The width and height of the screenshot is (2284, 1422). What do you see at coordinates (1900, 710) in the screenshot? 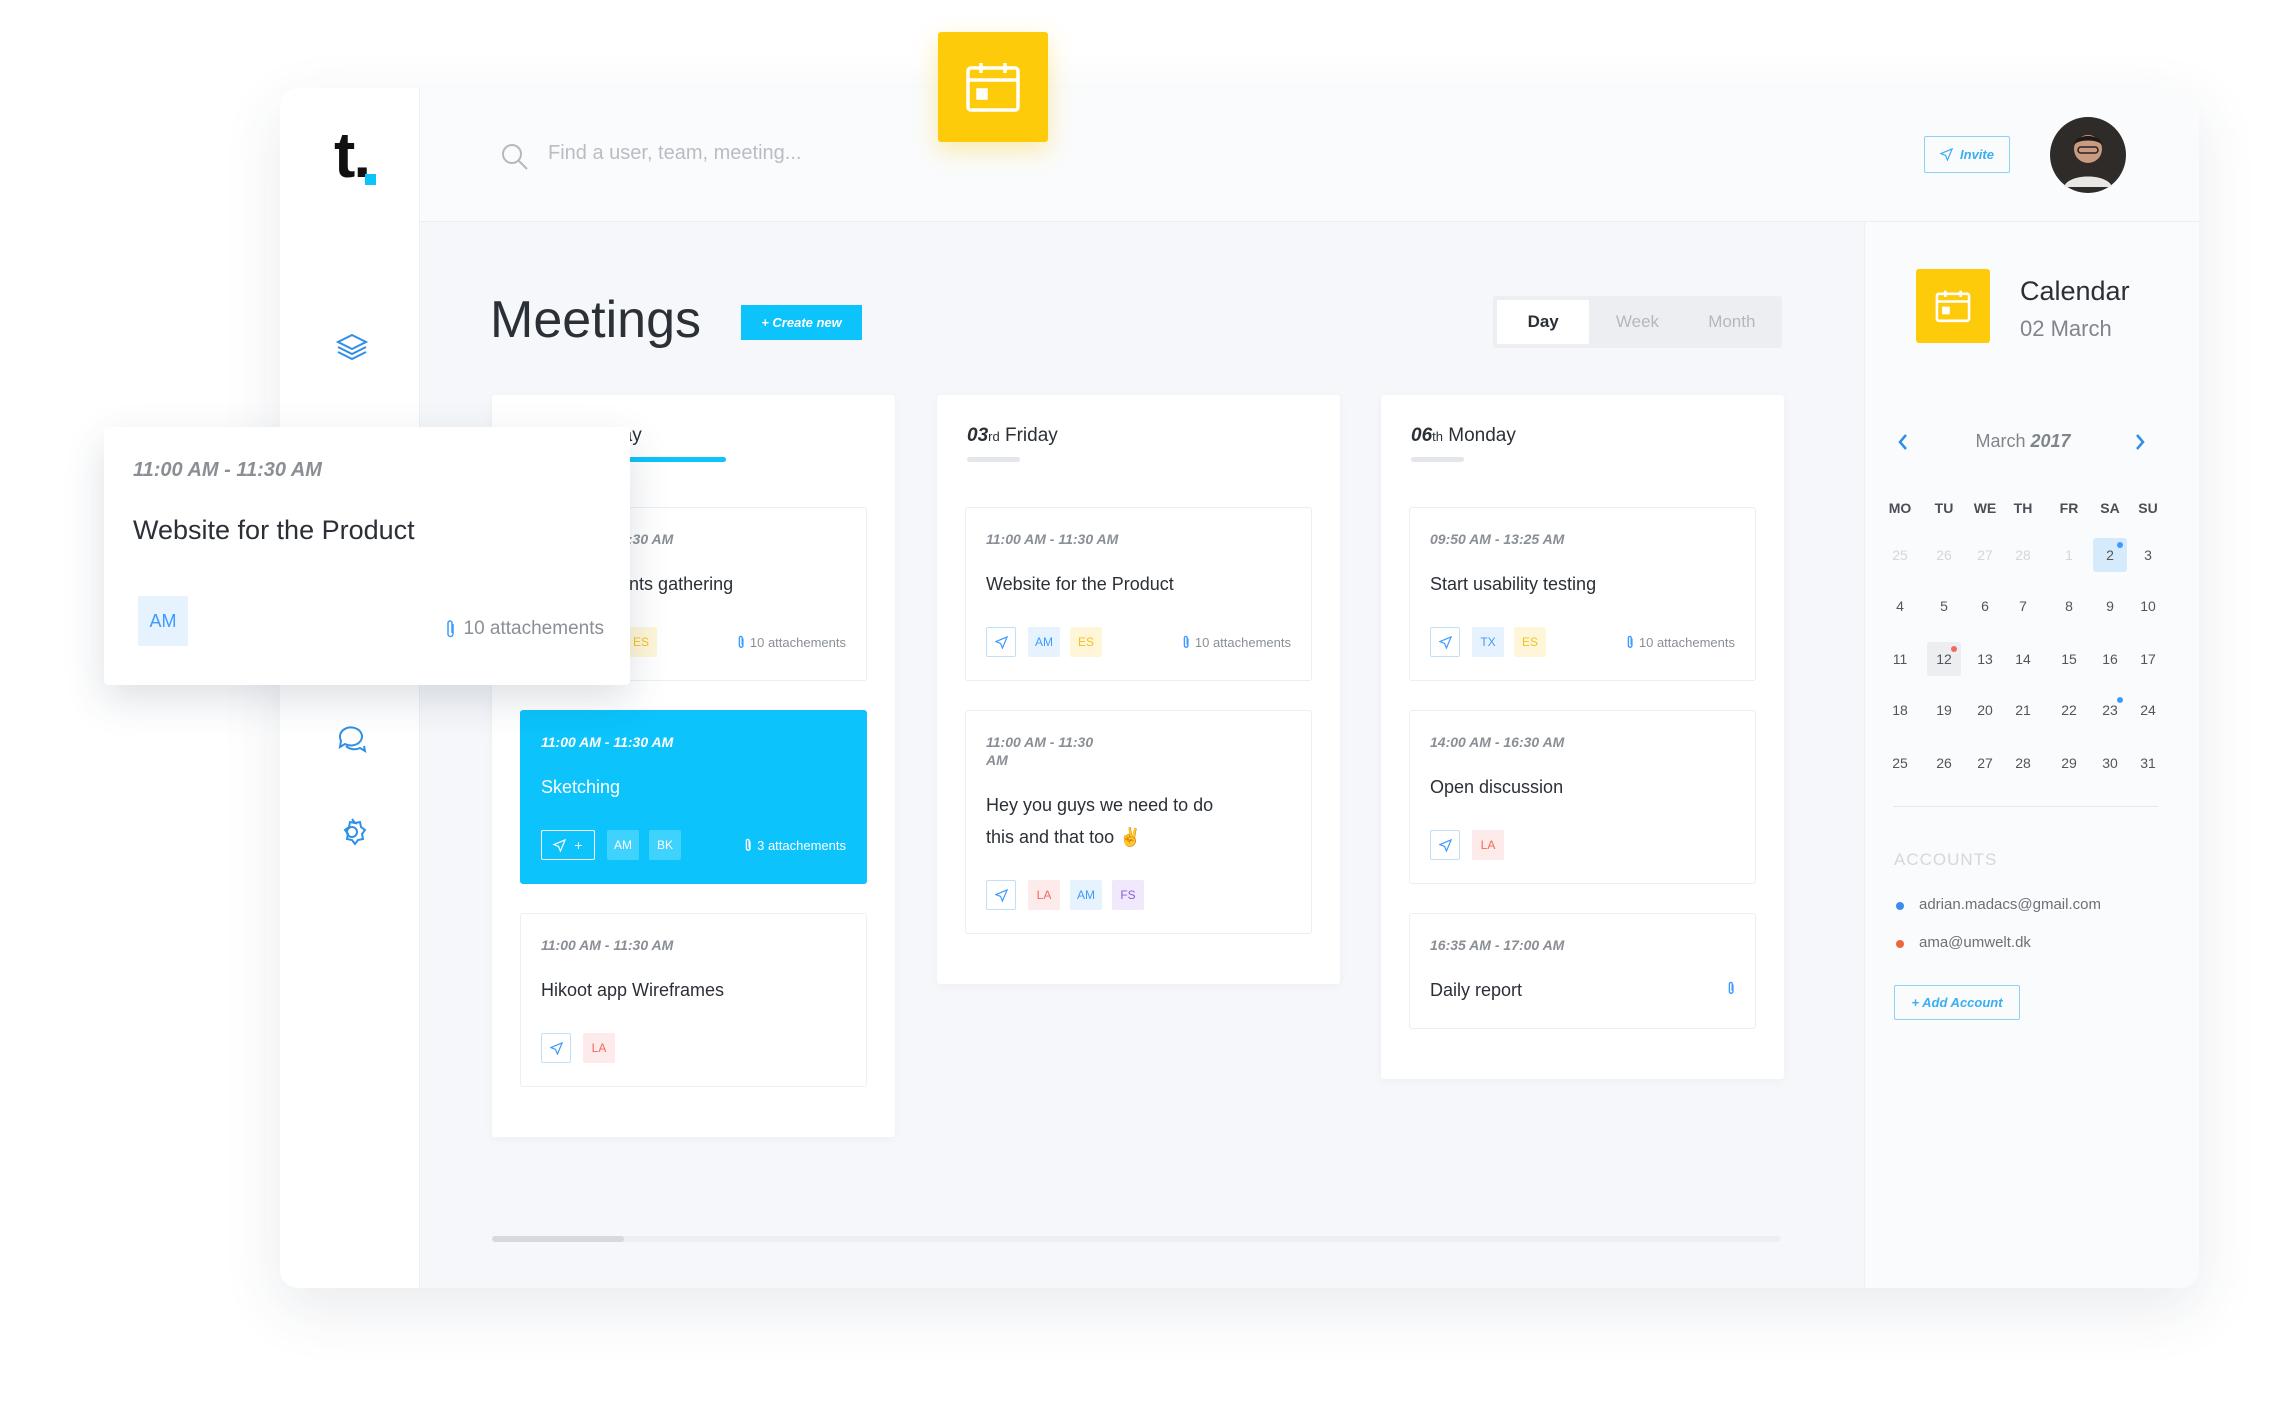
I see `calendar-day: 18` at bounding box center [1900, 710].